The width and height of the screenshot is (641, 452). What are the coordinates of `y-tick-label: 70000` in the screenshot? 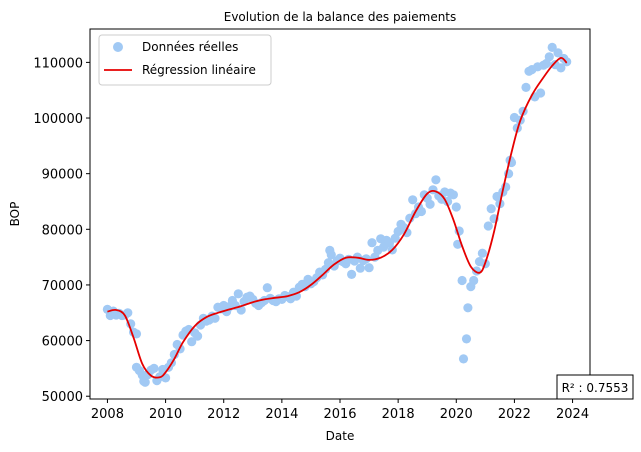 It's located at (62, 286).